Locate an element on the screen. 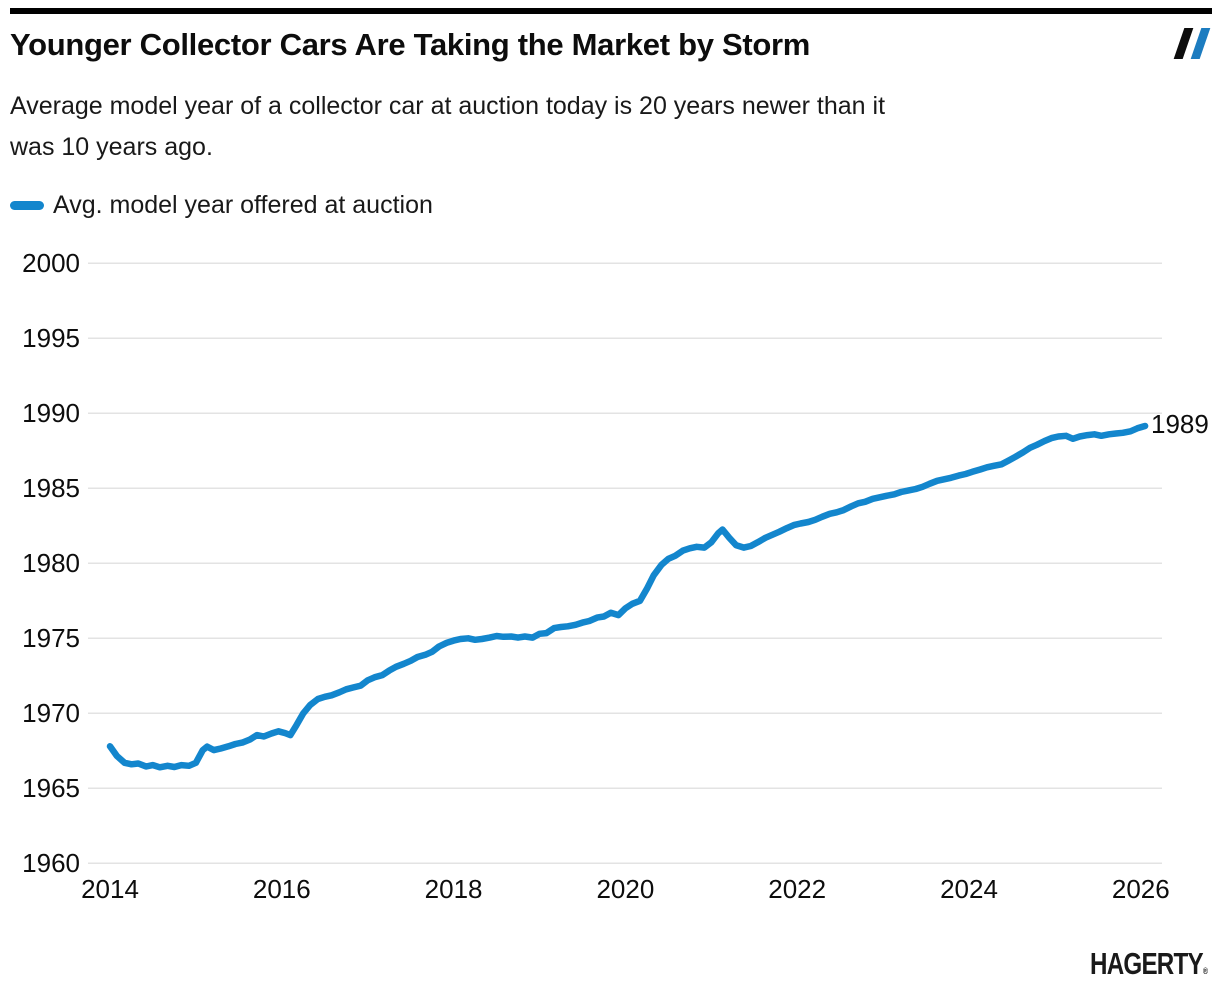 This screenshot has width=1220, height=986. series-end-value-label: 1989 is located at coordinates (1180, 424).